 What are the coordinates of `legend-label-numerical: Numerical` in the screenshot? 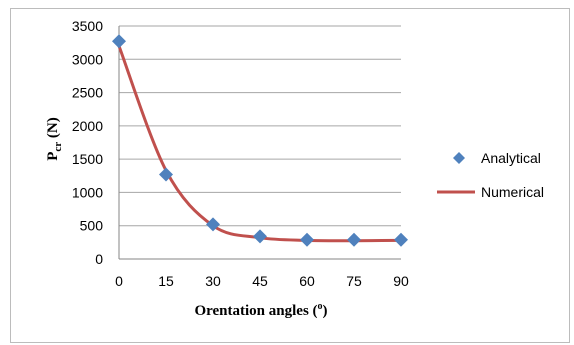 It's located at (512, 192).